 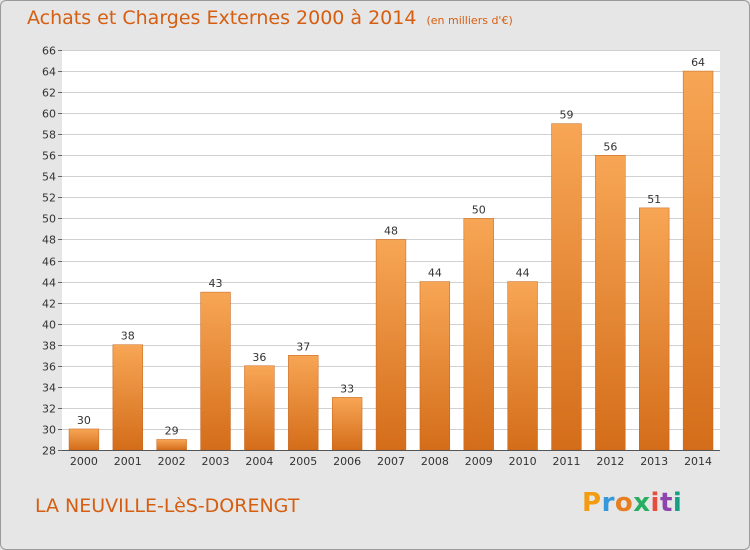 I want to click on y-tick-label: 44, so click(x=49, y=283).